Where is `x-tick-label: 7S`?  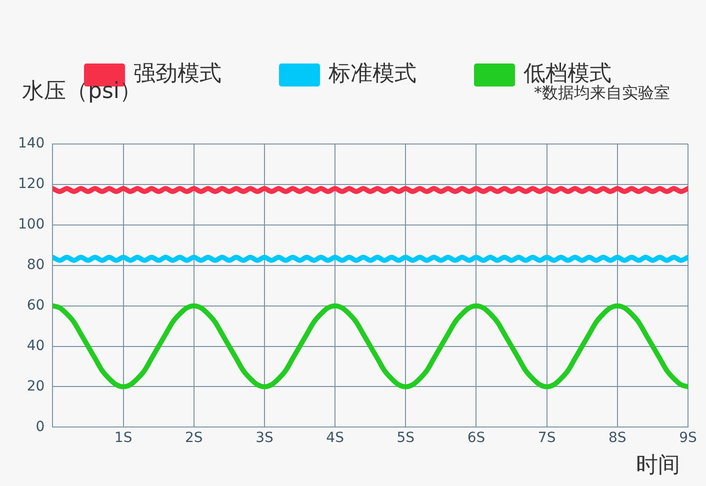
x-tick-label: 7S is located at coordinates (547, 438).